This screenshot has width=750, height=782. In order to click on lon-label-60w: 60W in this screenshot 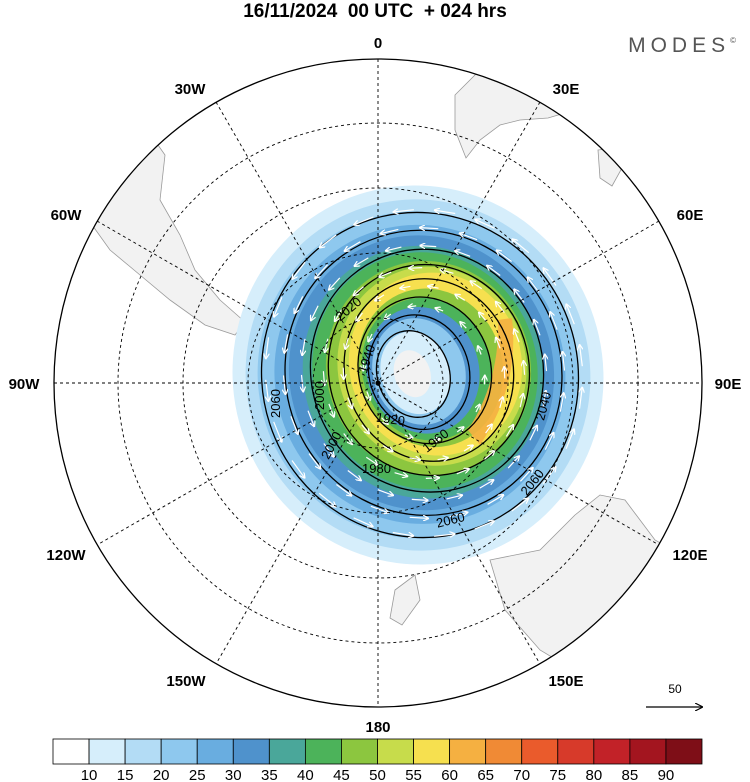, I will do `click(67, 215)`.